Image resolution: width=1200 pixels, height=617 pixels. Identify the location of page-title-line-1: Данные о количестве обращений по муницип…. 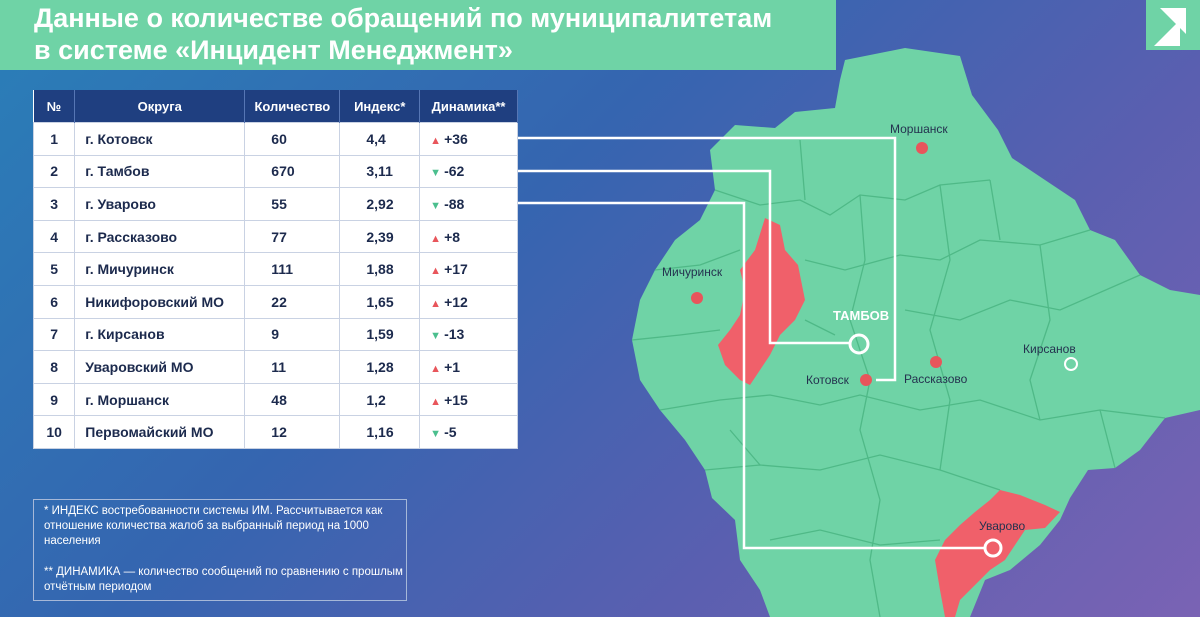
(403, 18).